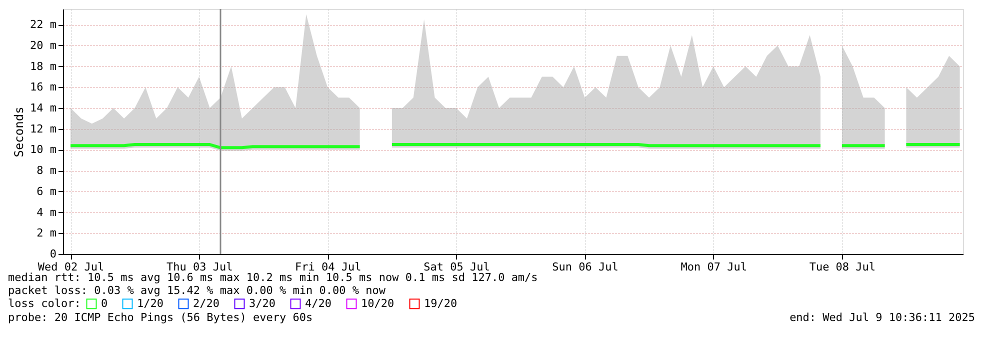  I want to click on x-tick-label: Fri 04 Jul, so click(328, 267).